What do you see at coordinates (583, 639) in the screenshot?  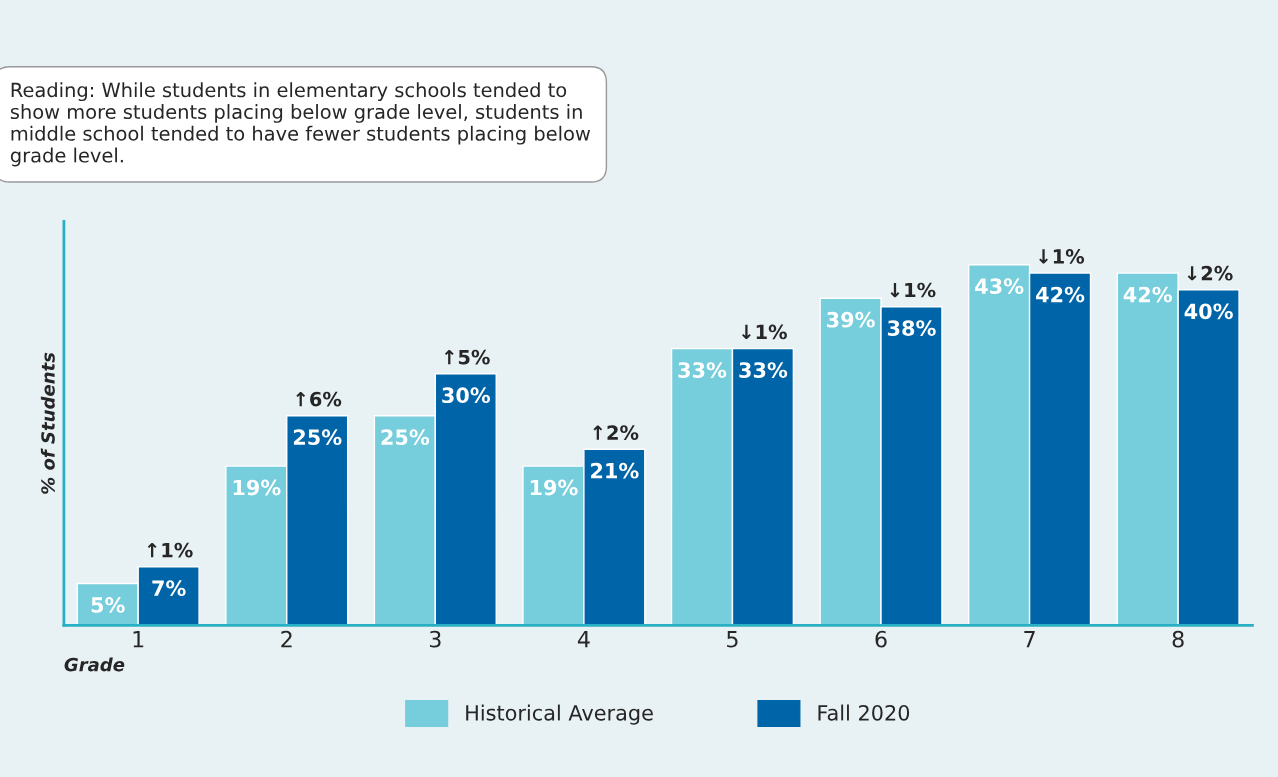 I see `x-tick-label: 4` at bounding box center [583, 639].